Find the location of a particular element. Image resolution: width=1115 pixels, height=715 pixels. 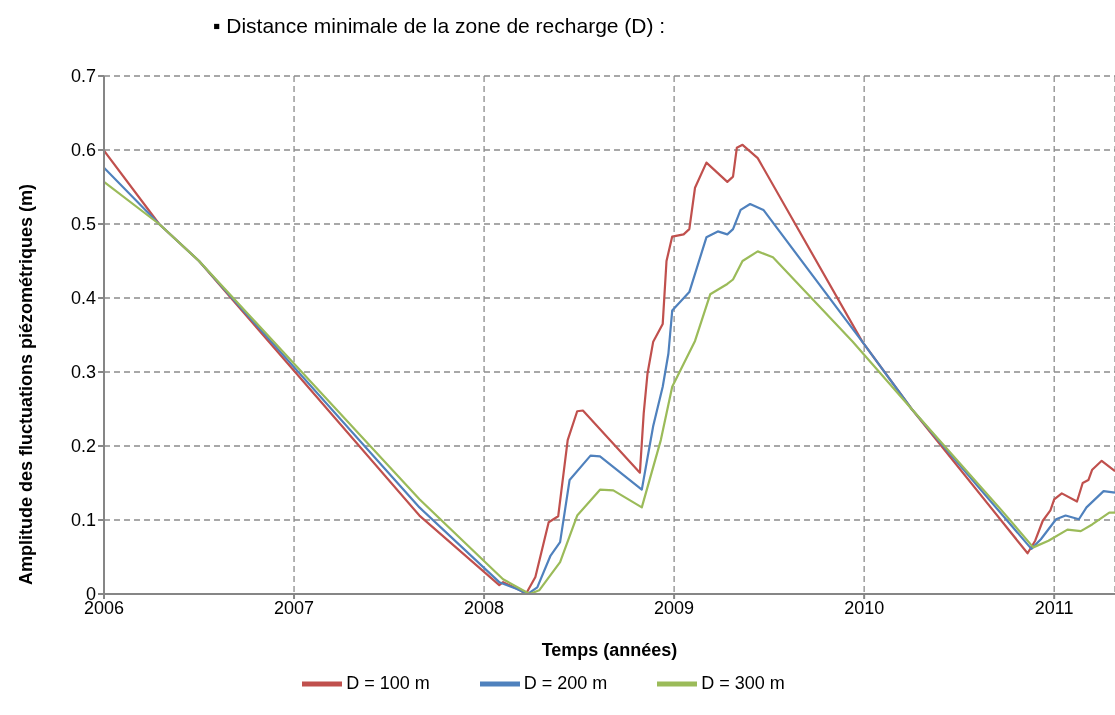

legend-label: D = 300 m is located at coordinates (743, 682).